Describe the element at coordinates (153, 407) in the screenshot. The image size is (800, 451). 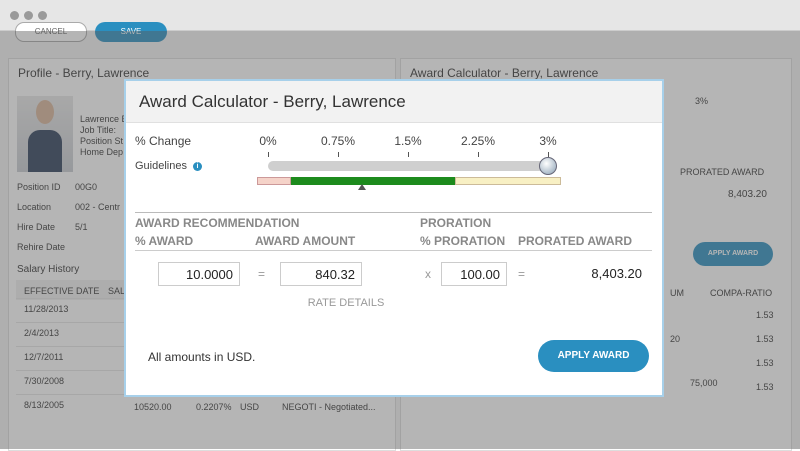
I see `cell: 10520.00` at that location.